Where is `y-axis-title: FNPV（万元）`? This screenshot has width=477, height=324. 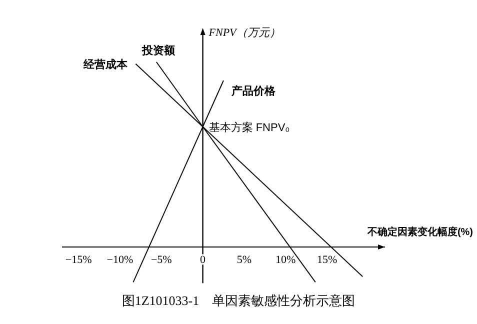
y-axis-title: FNPV（万元） is located at coordinates (244, 33).